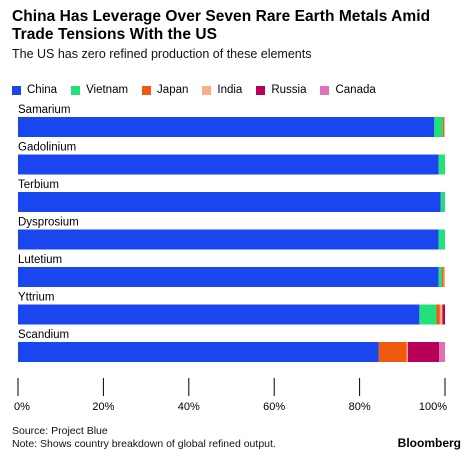 This screenshot has width=474, height=474. What do you see at coordinates (107, 90) in the screenshot?
I see `legend-label-vietnam: Vietnam` at bounding box center [107, 90].